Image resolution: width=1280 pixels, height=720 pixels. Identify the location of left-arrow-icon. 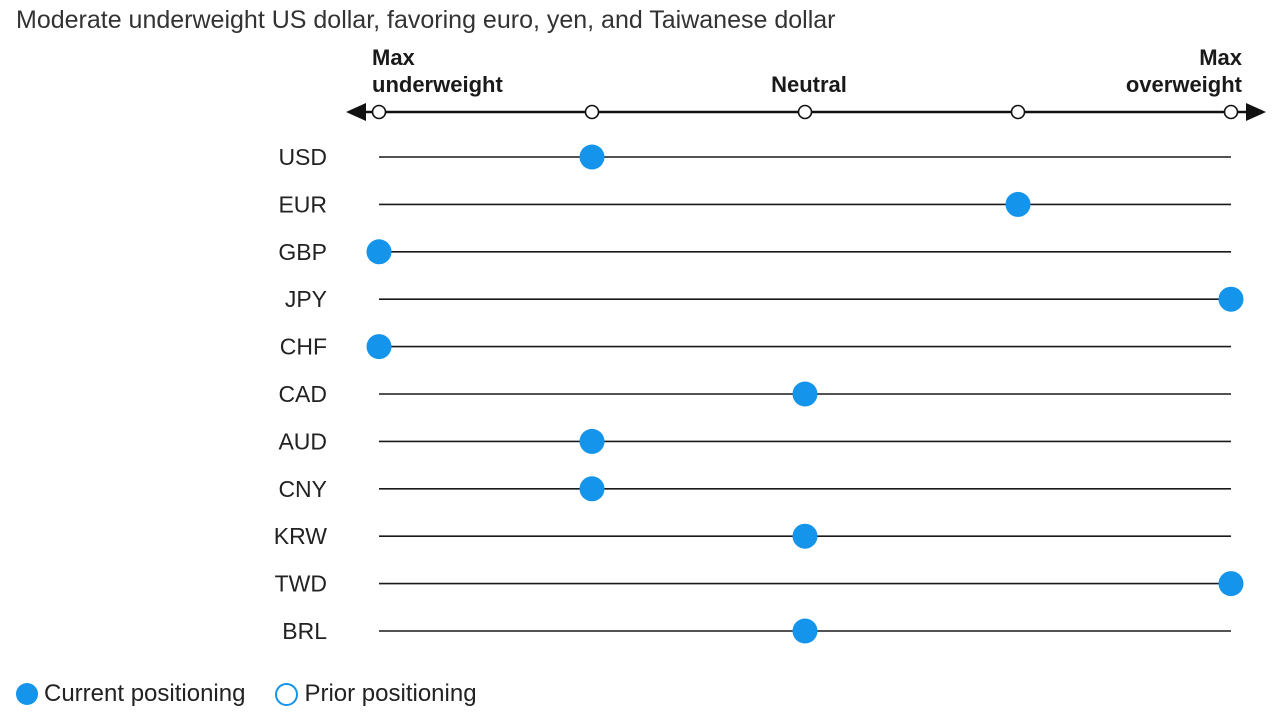
(356, 112).